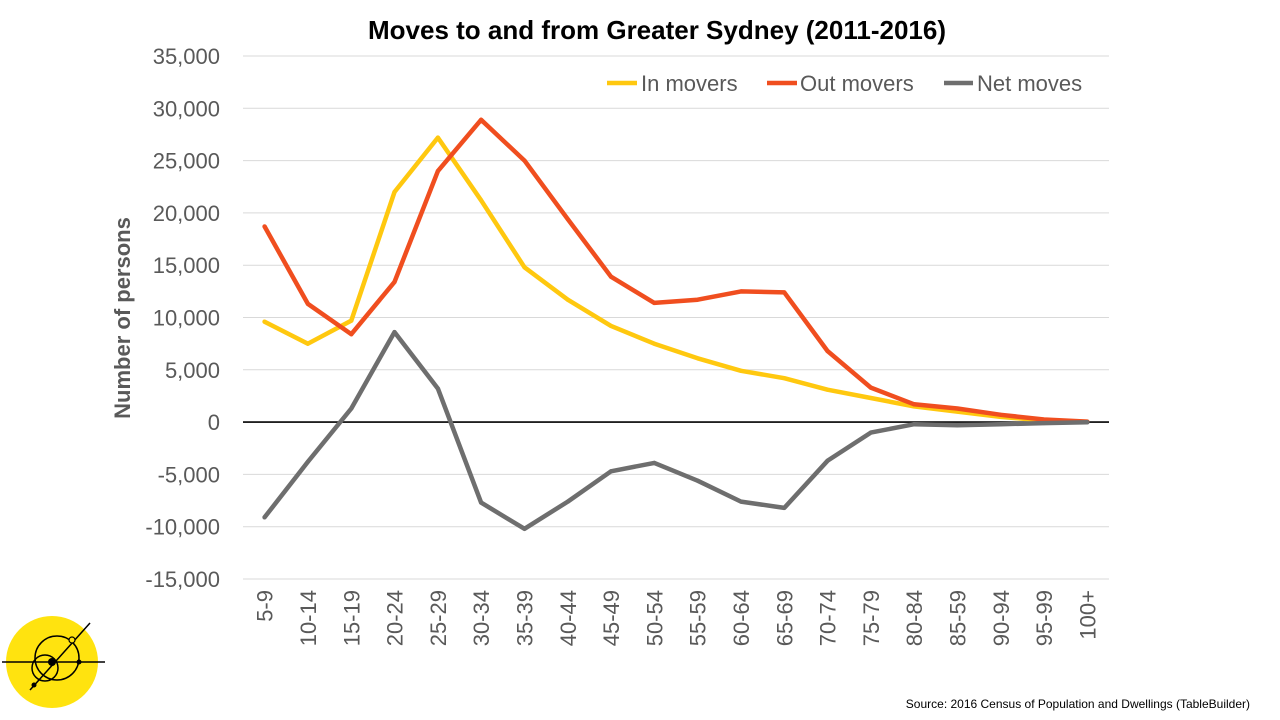  I want to click on x-tick-label: 25-29, so click(438, 618).